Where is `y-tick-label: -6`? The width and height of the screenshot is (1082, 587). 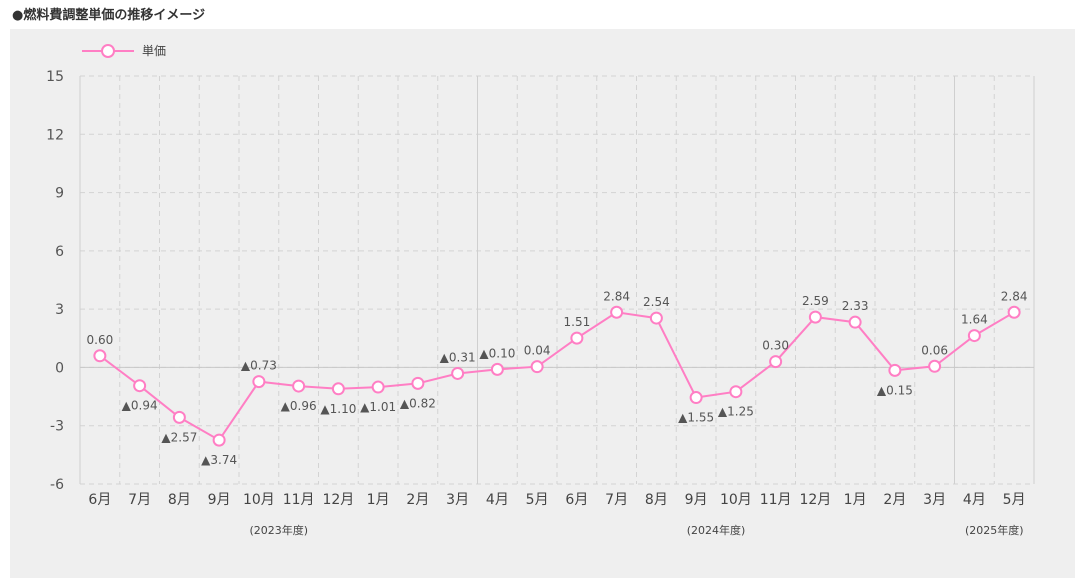
y-tick-label: -6 is located at coordinates (57, 485).